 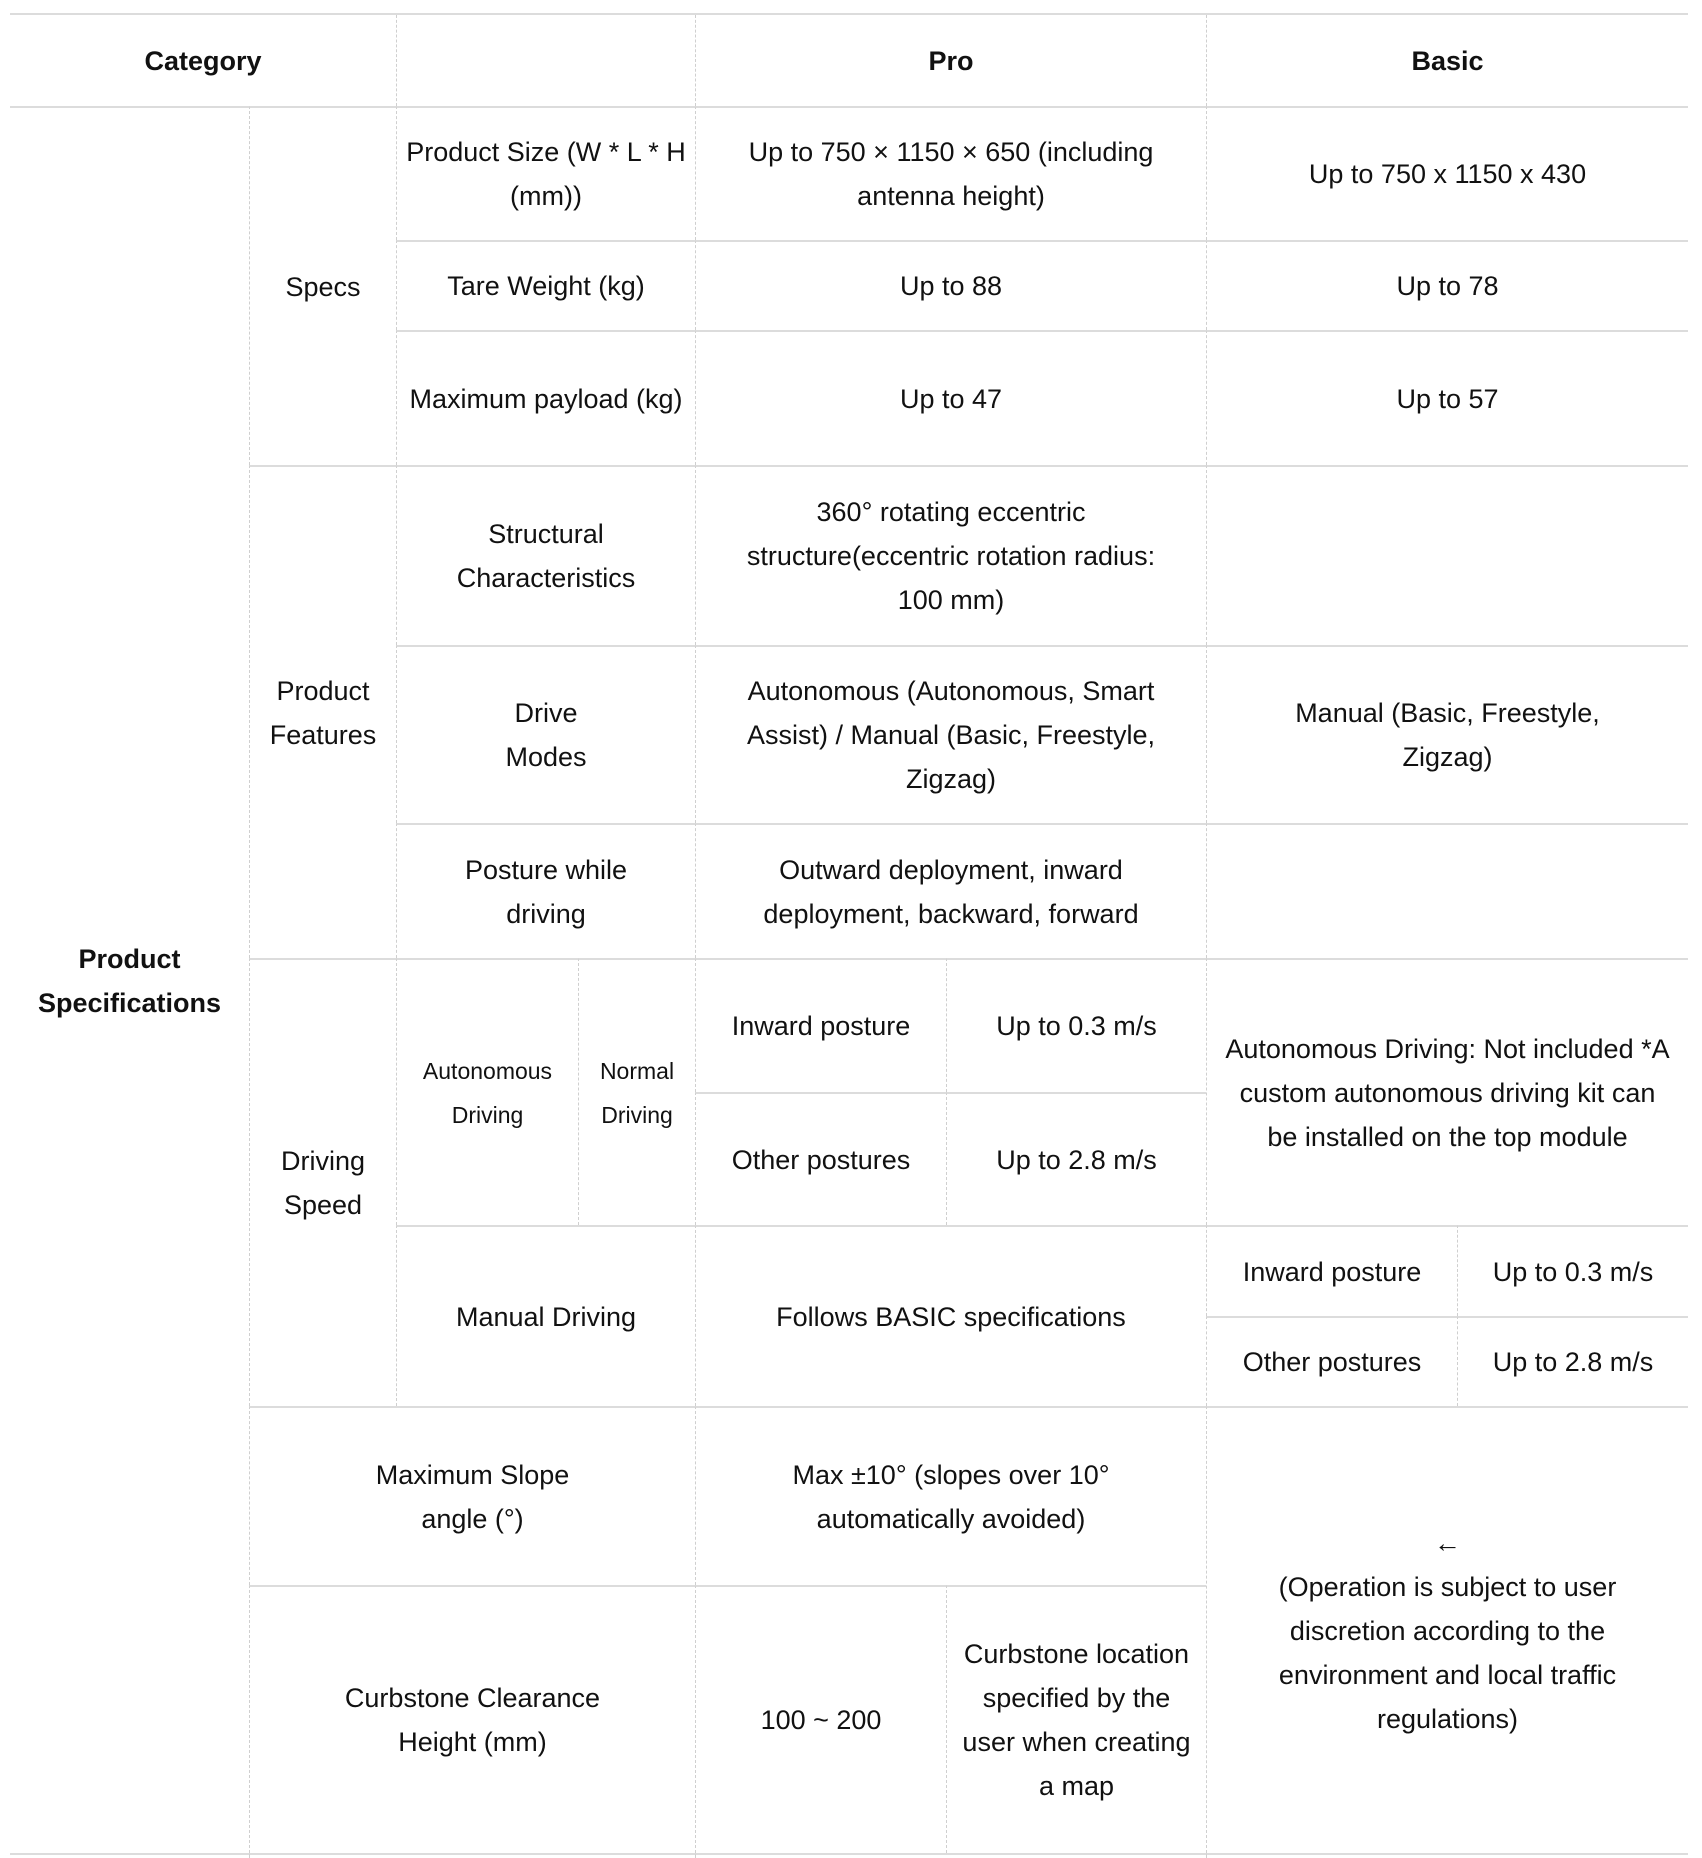 I want to click on autonomous-driving-label: Autonomous Driving, so click(x=487, y=1091).